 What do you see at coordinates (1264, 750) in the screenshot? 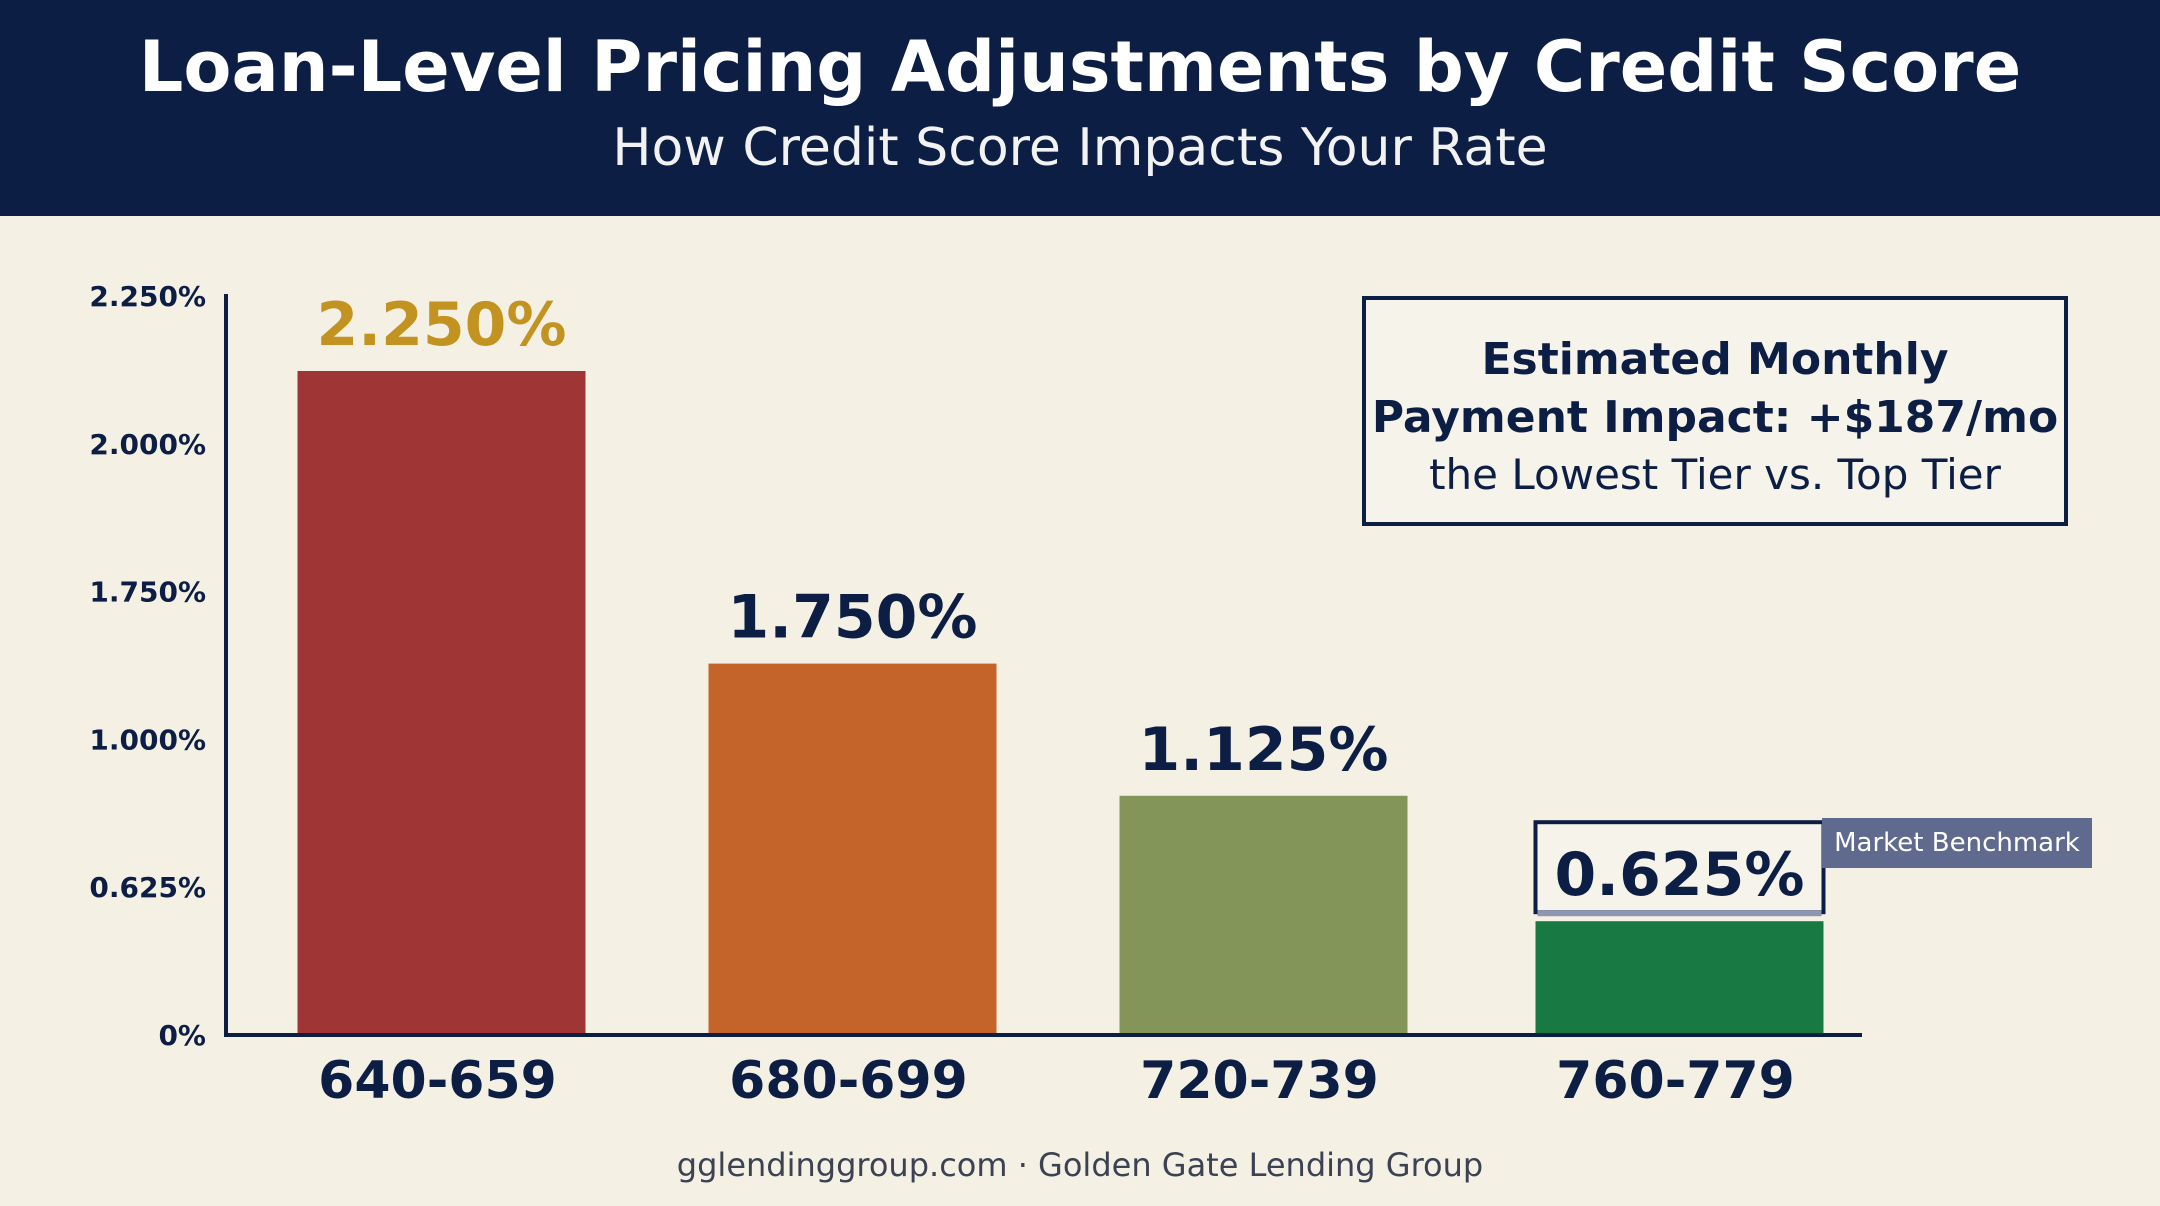
I see `data-label-720-739: 1.125%` at bounding box center [1264, 750].